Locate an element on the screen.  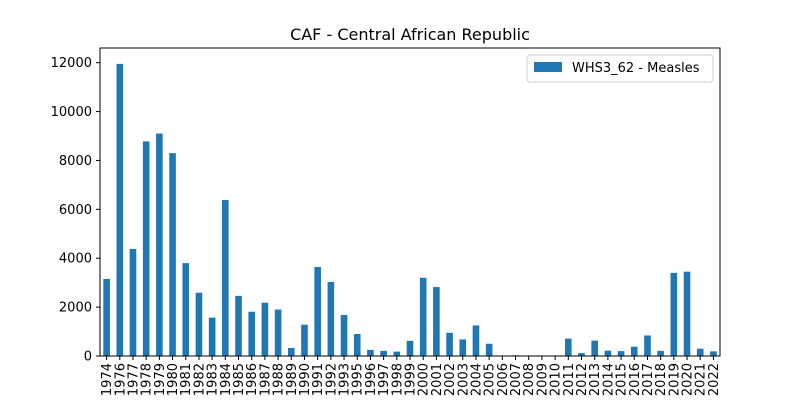
x-tick-label: 1987 is located at coordinates (265, 379).